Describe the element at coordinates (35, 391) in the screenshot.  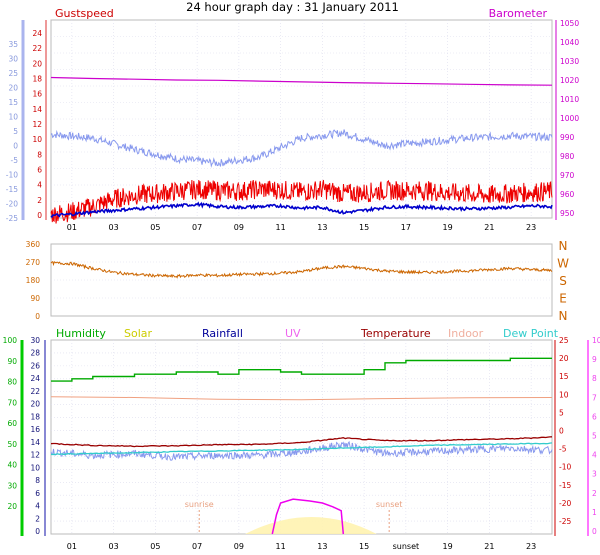
I see `y-tick-rainfall: 22` at that location.